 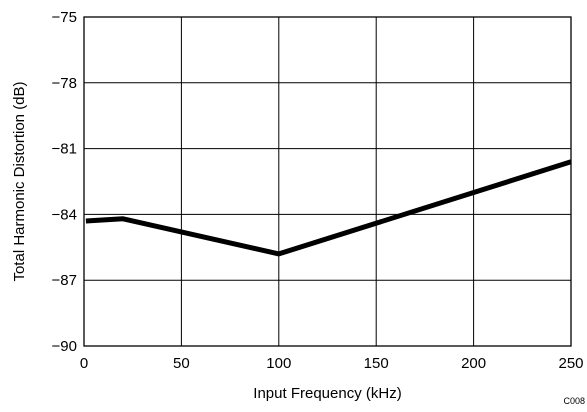 What do you see at coordinates (64, 280) in the screenshot?
I see `y-tick-label: −87` at bounding box center [64, 280].